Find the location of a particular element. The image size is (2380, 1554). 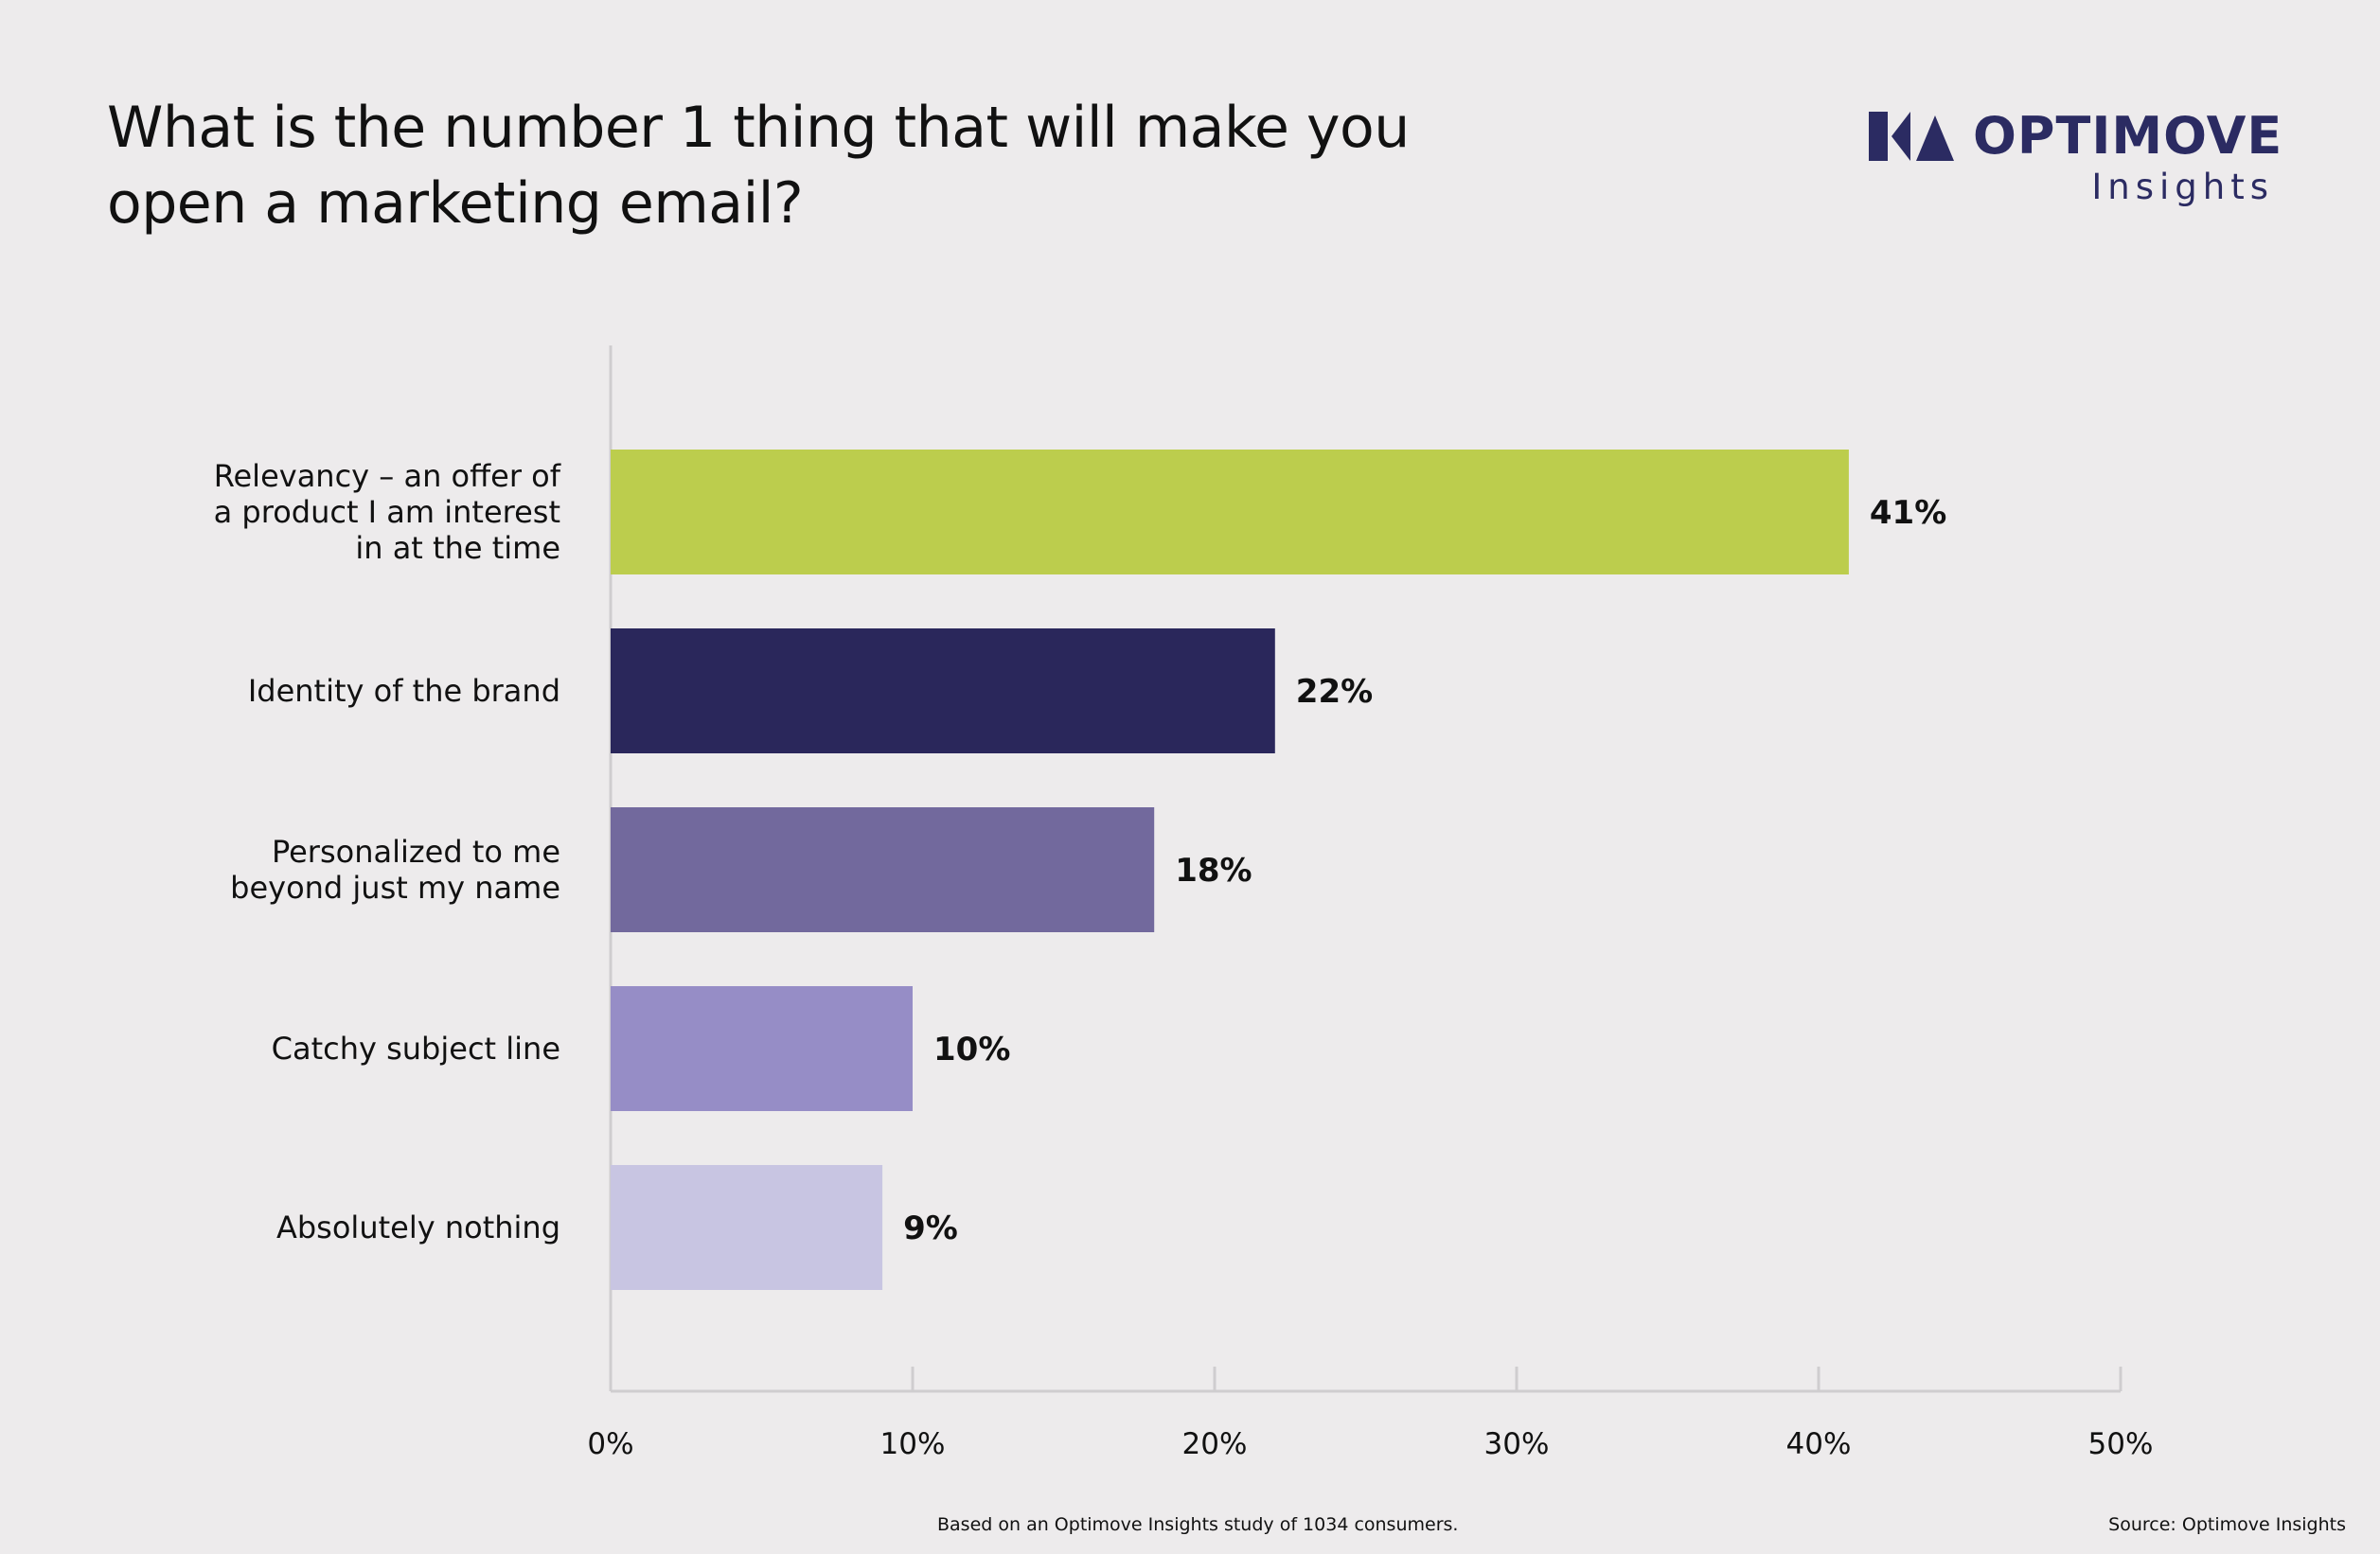

data-label: 22% is located at coordinates (1334, 692).